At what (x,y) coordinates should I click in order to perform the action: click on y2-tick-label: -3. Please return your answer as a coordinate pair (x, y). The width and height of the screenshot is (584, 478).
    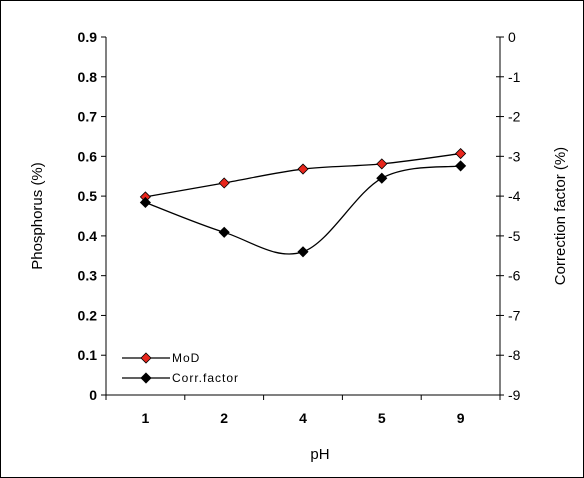
    Looking at the image, I should click on (514, 156).